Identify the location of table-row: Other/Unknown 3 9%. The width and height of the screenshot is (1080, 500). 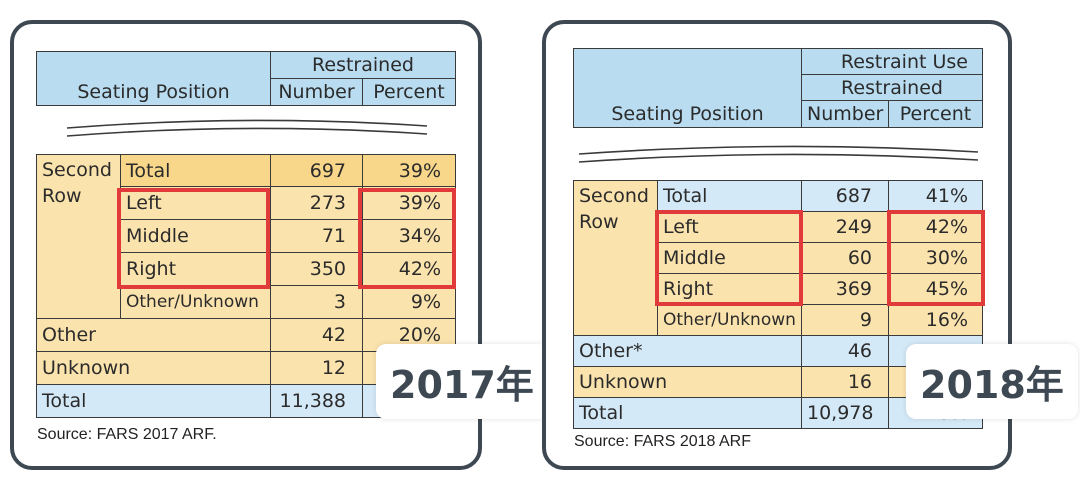
(247, 302).